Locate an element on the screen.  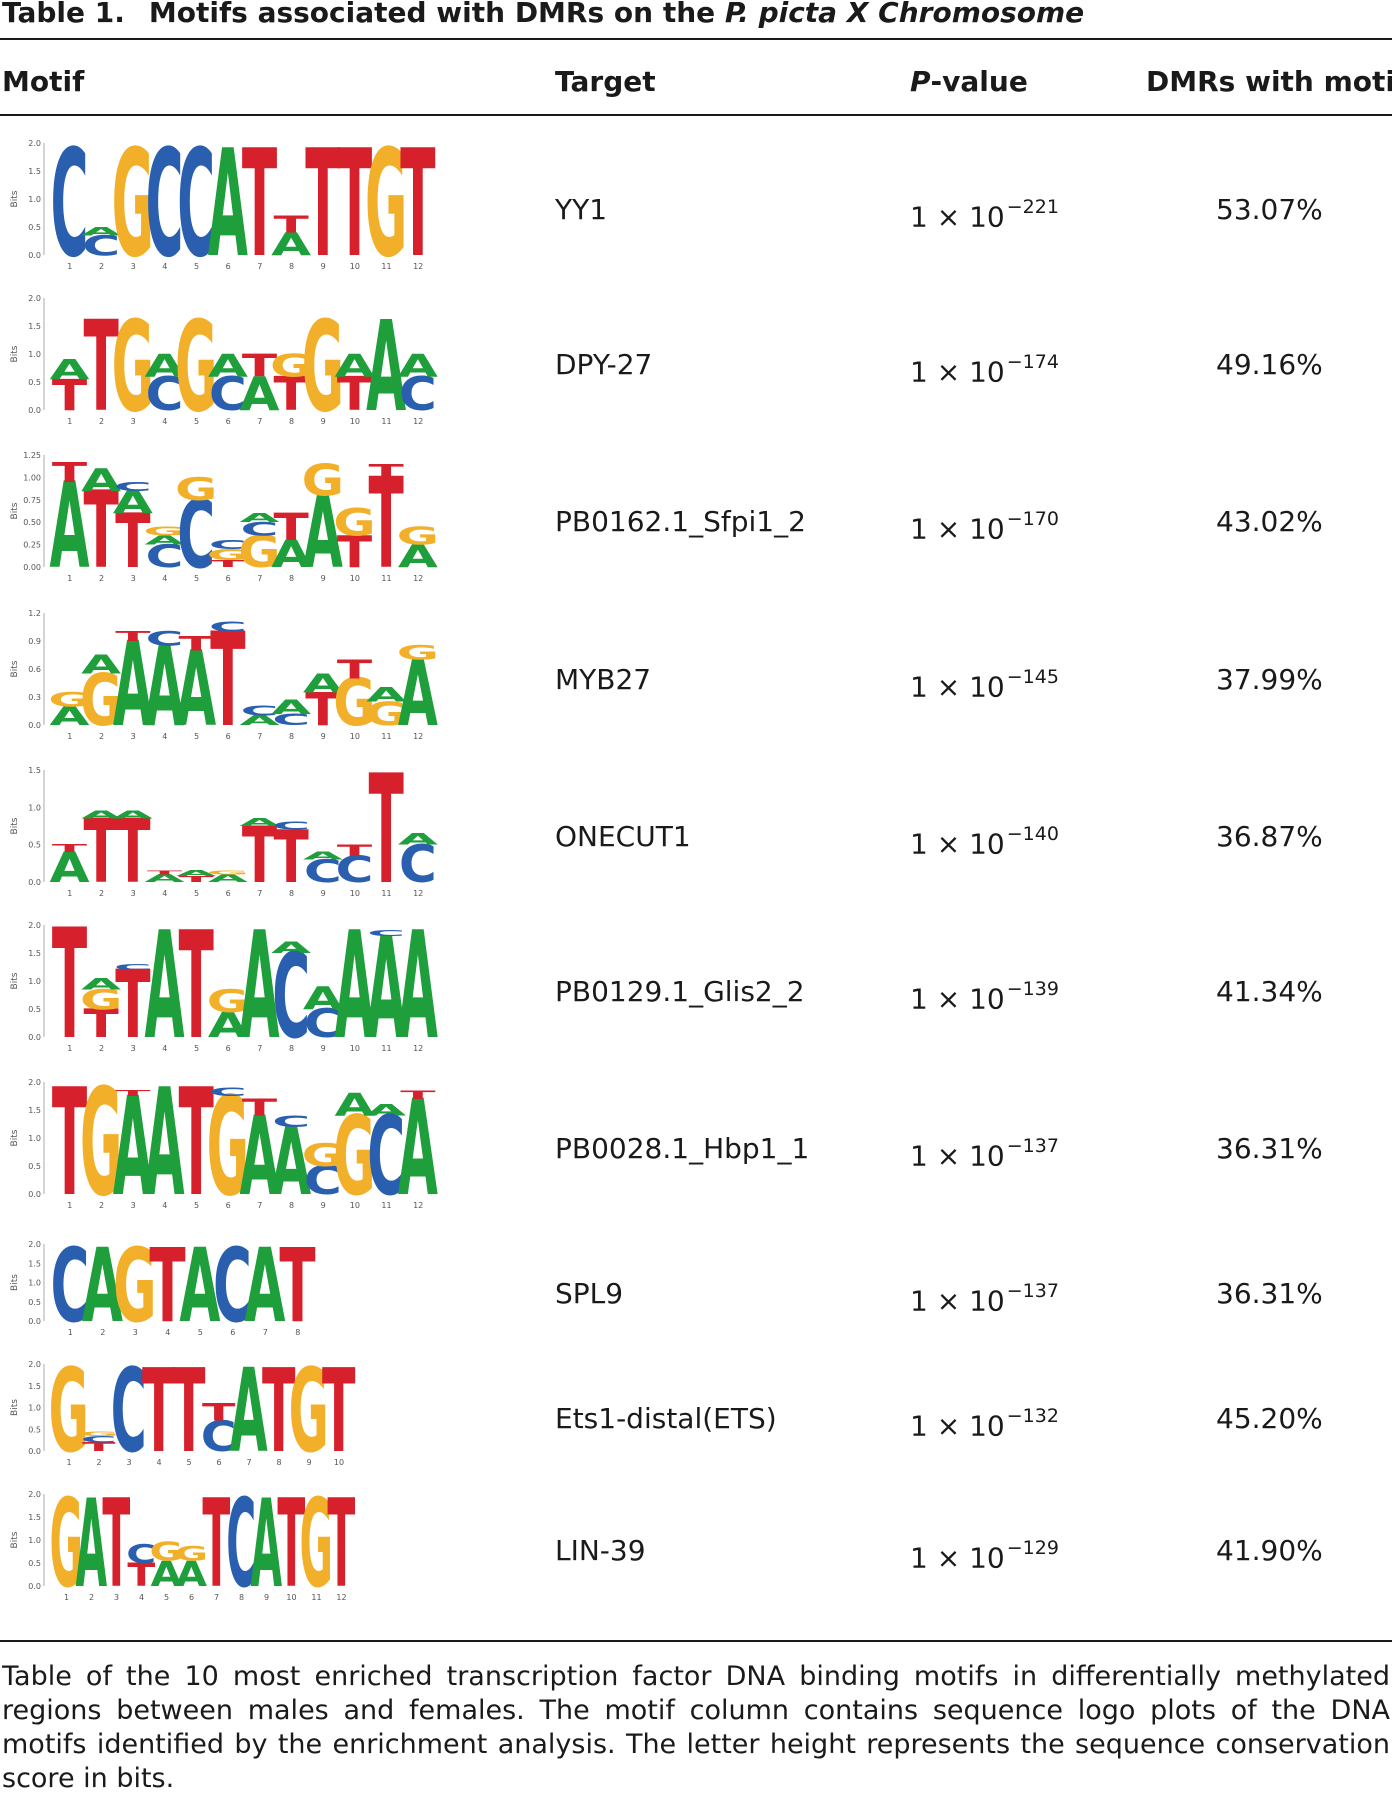
logo-y-tick: 0.5 is located at coordinates (34, 227).